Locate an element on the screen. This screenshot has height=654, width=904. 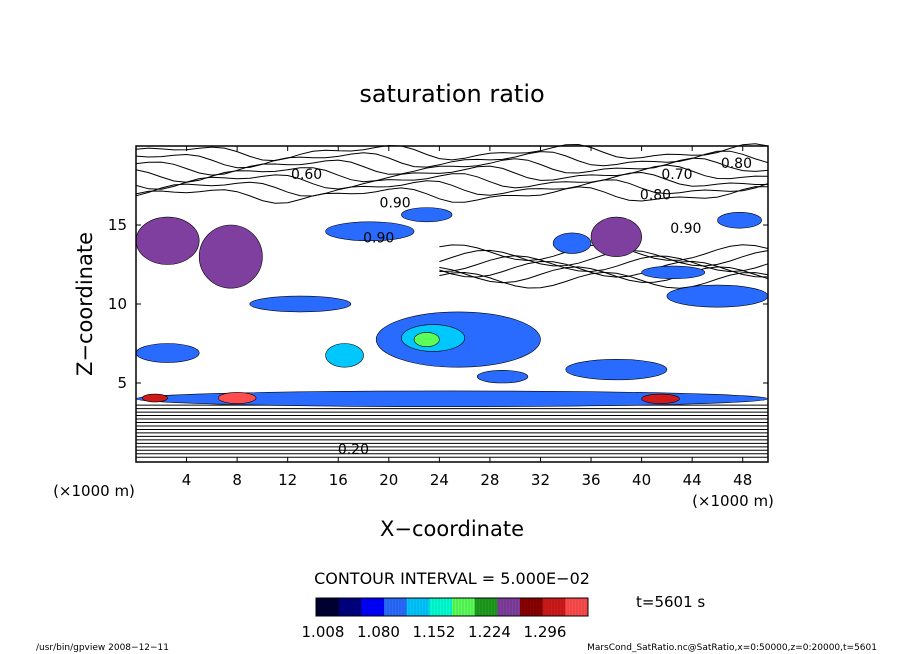
x-tick-label: 24 is located at coordinates (439, 480).